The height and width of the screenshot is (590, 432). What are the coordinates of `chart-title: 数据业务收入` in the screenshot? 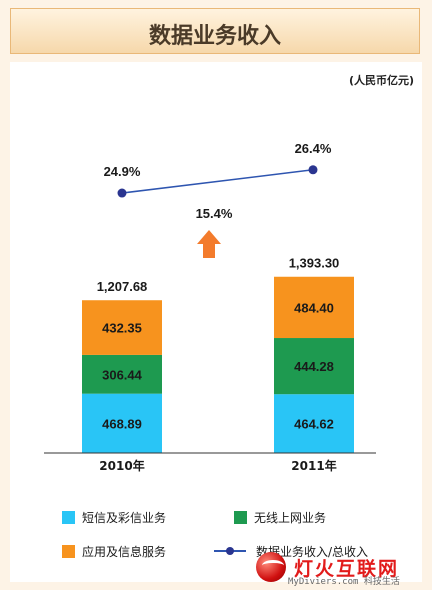 It's located at (214, 36).